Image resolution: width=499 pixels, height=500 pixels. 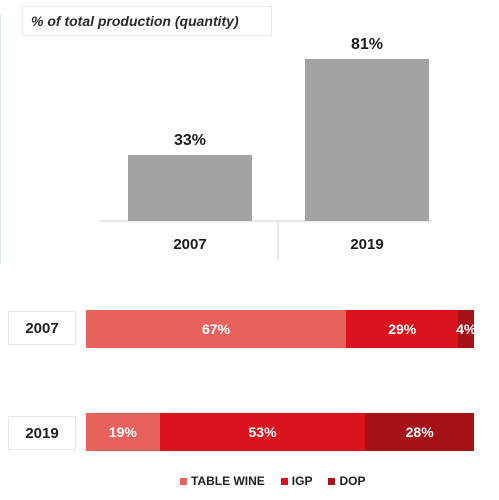 I want to click on stacked-bar-2019: 19% 53% 28%, so click(x=280, y=432).